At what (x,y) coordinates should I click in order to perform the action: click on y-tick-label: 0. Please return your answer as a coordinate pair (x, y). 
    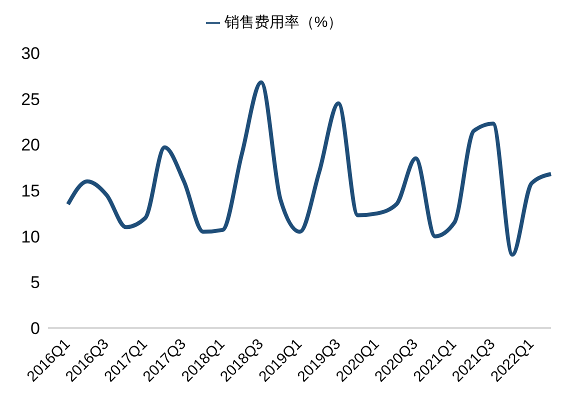
    Looking at the image, I should click on (35, 328).